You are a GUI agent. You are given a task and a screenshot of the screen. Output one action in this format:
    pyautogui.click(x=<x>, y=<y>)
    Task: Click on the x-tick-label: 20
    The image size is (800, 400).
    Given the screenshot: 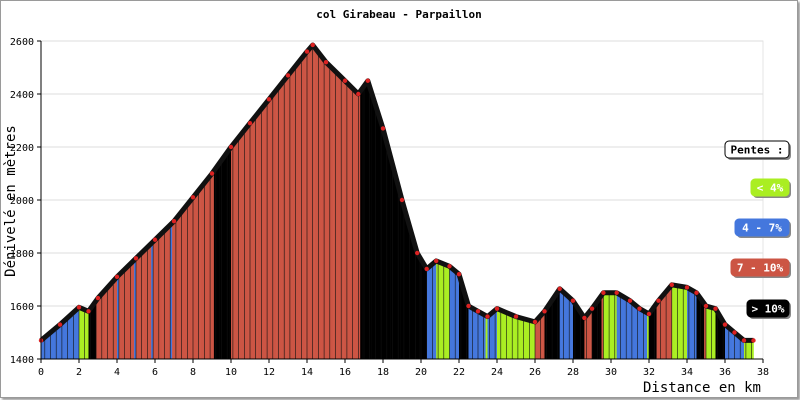 What is the action you would take?
    pyautogui.click(x=421, y=372)
    